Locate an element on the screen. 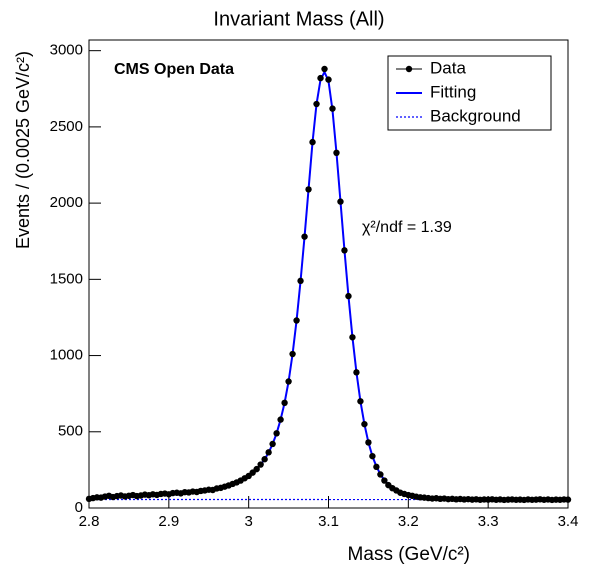 The width and height of the screenshot is (598, 571). y-tick-label: 0 is located at coordinates (79, 507).